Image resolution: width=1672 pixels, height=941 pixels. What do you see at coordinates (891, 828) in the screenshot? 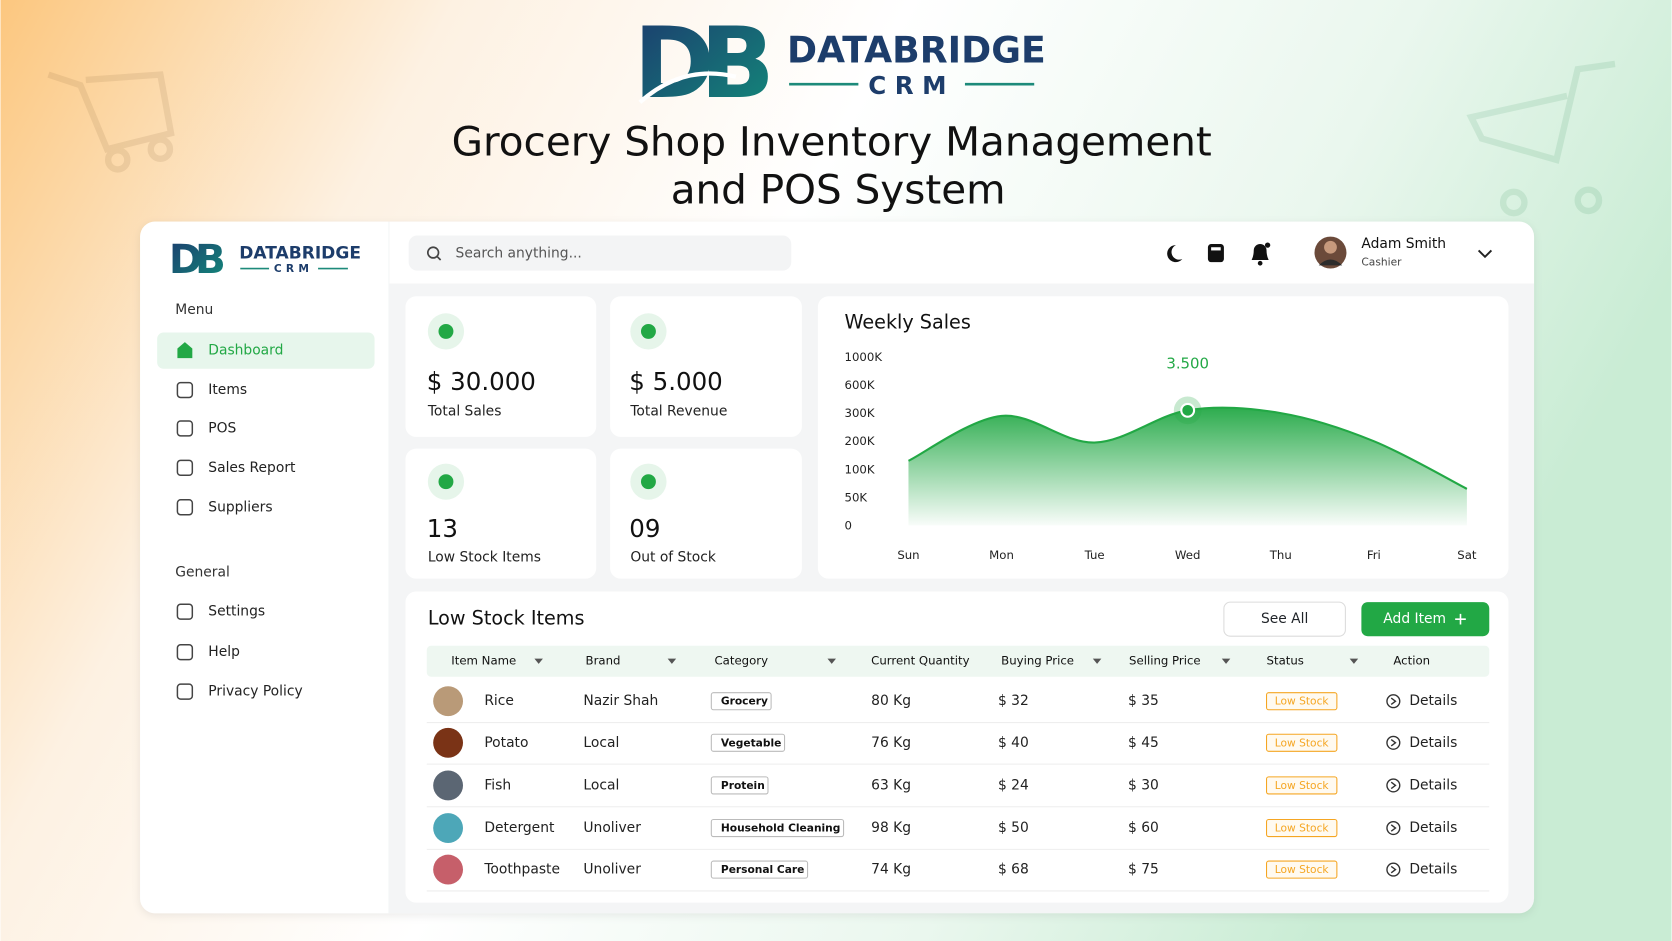
I see `table-cell: 98 Kg` at bounding box center [891, 828].